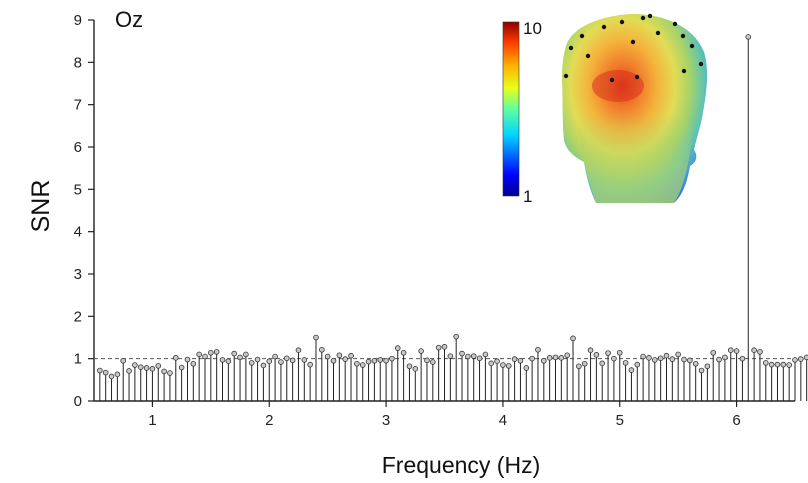 Image resolution: width=808 pixels, height=483 pixels. What do you see at coordinates (78, 20) in the screenshot?
I see `y-tick-label: 9` at bounding box center [78, 20].